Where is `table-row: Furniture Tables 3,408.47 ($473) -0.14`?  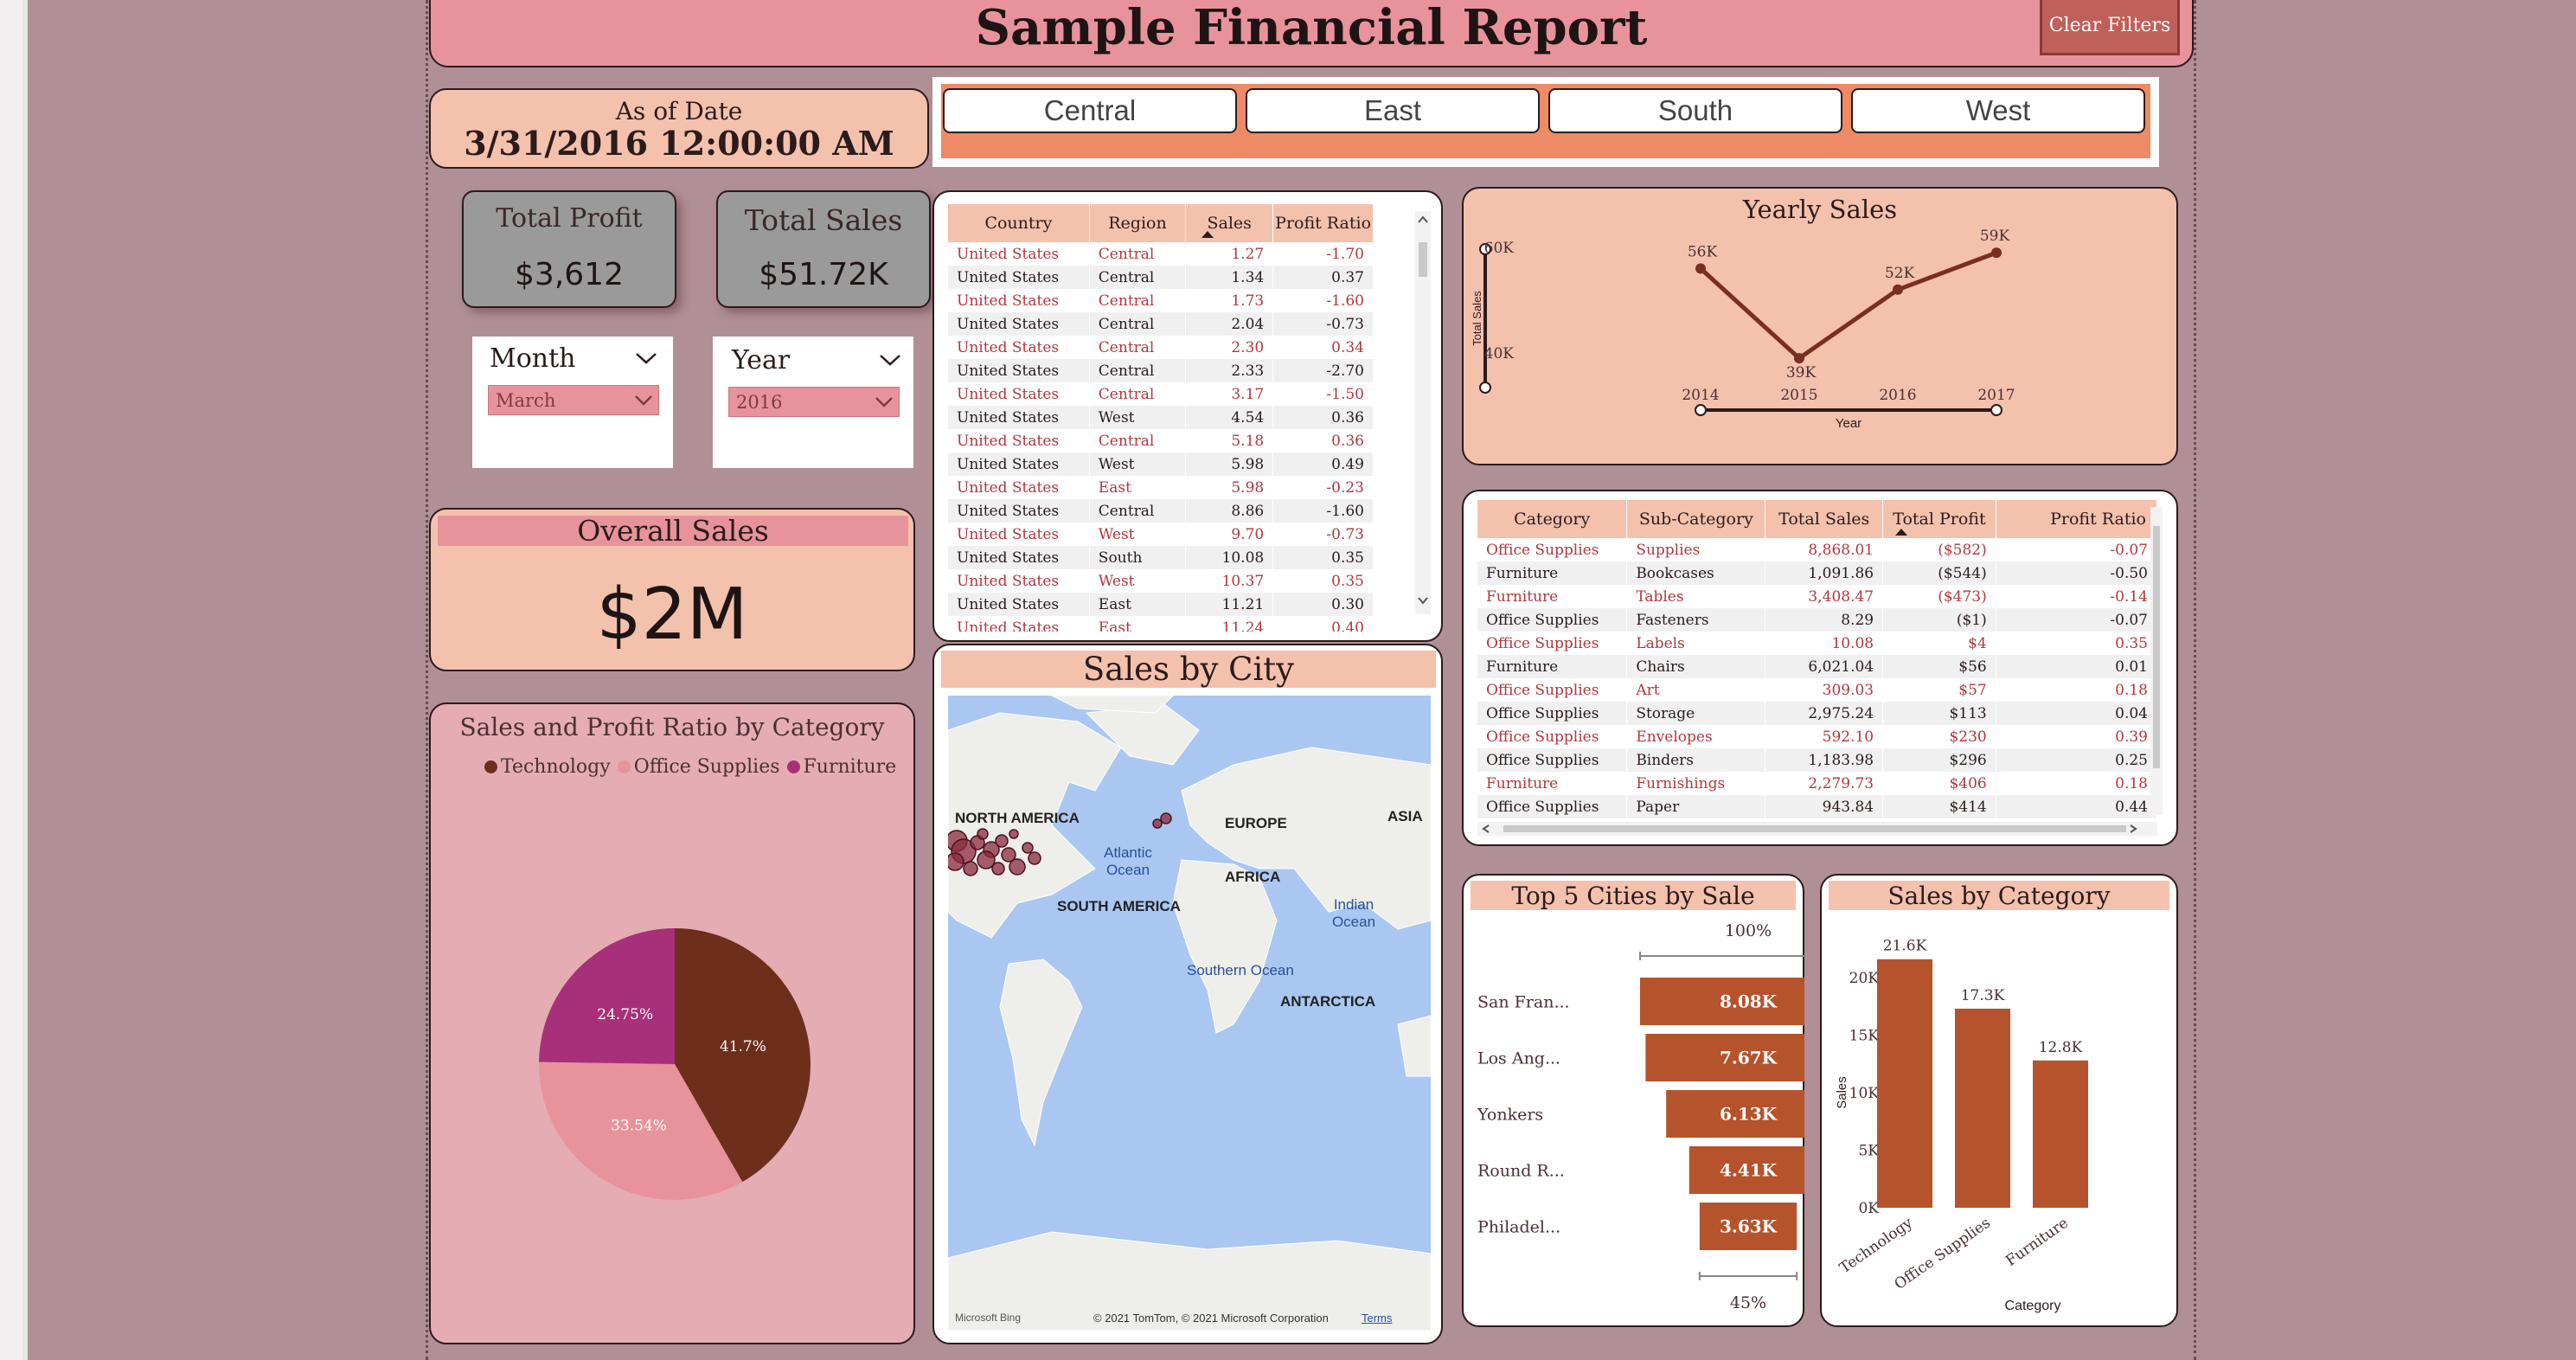 table-row: Furniture Tables 3,408.47 ($473) -0.14 is located at coordinates (1817, 596).